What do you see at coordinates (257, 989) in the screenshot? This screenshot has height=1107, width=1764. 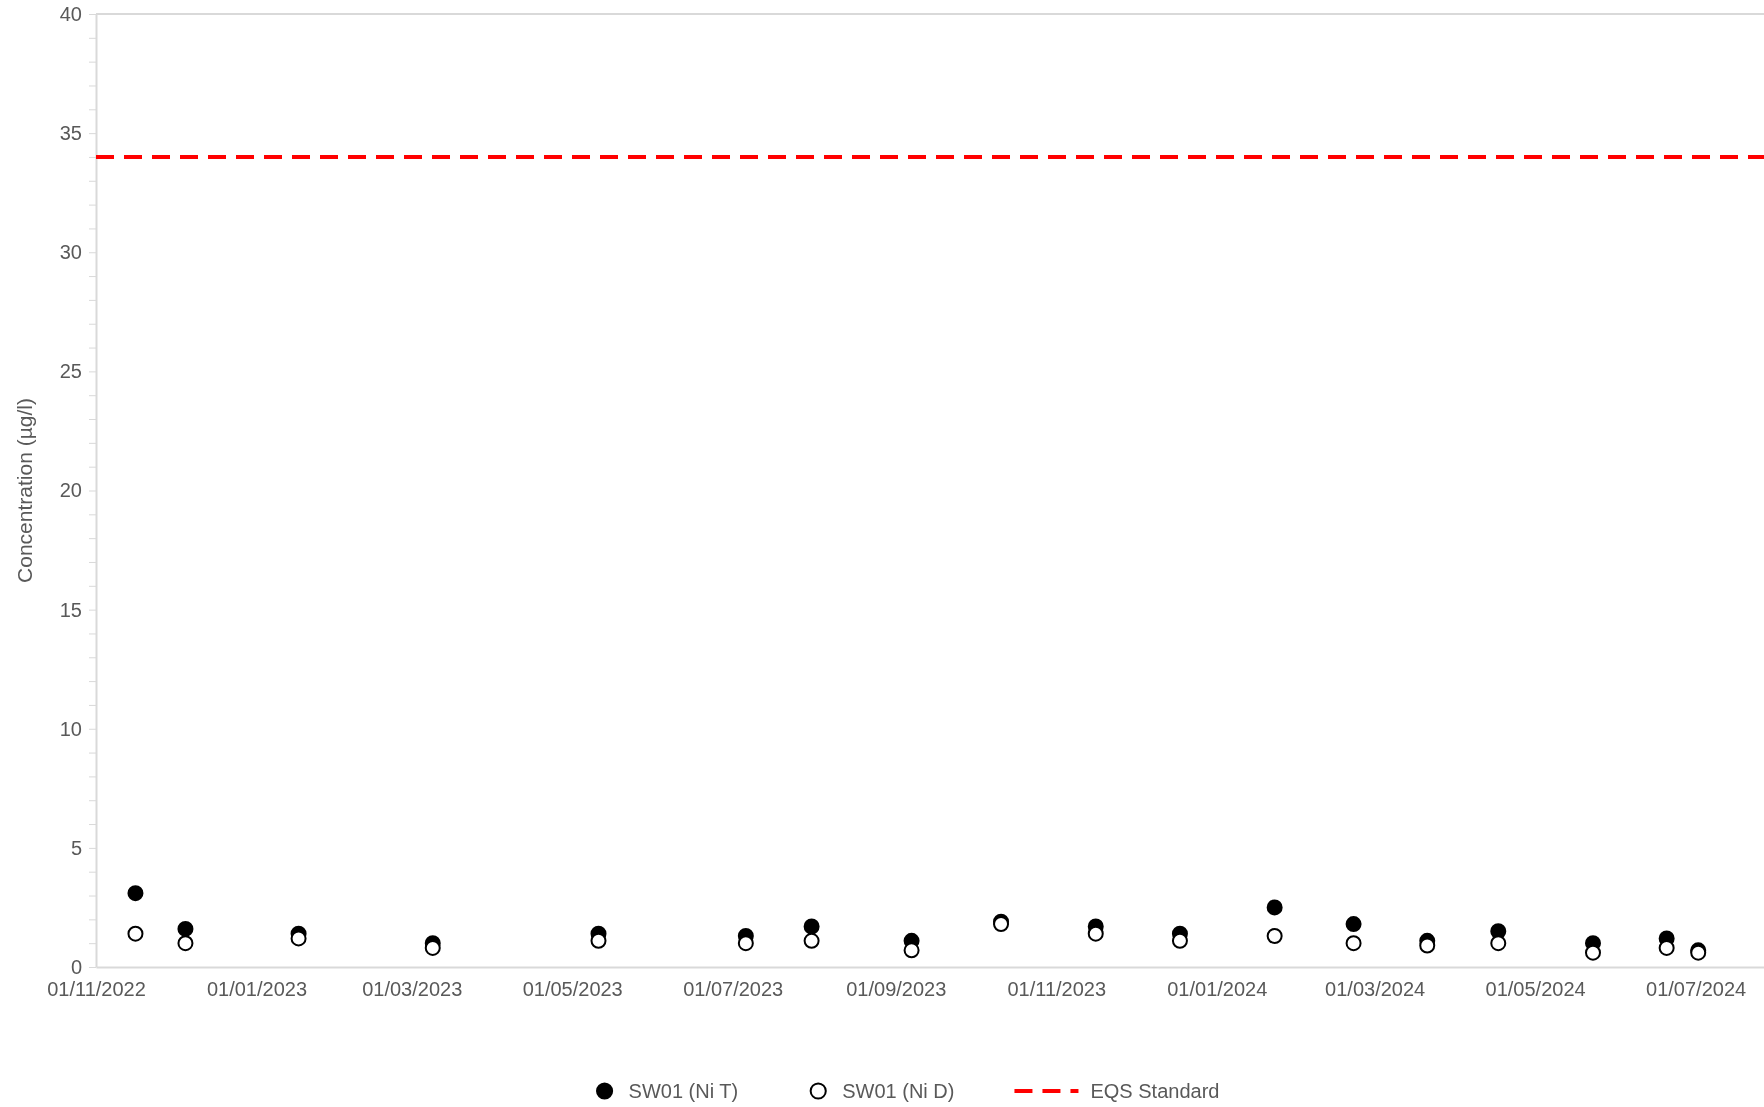 I see `x-tick-label: 01/01/2023` at bounding box center [257, 989].